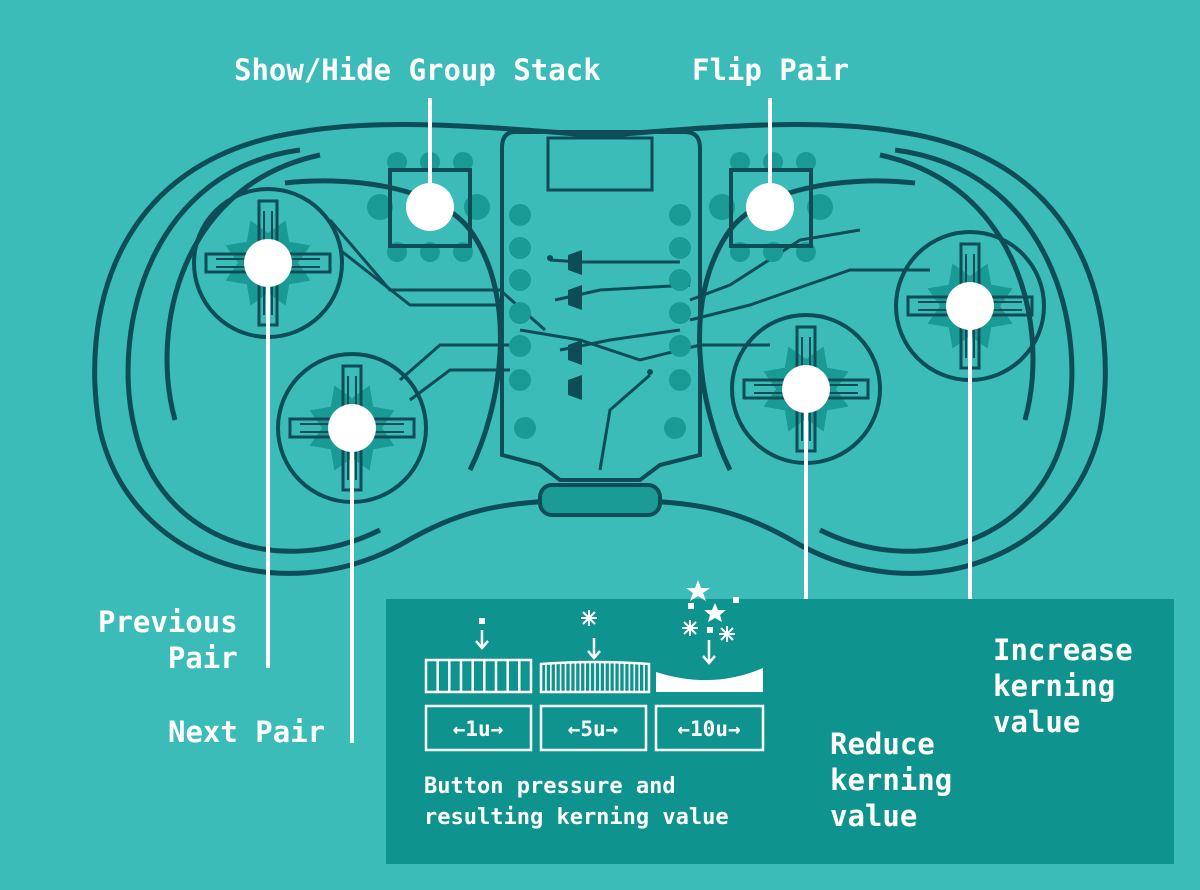 This screenshot has width=1200, height=890. I want to click on top-right-button-housing, so click(771, 207).